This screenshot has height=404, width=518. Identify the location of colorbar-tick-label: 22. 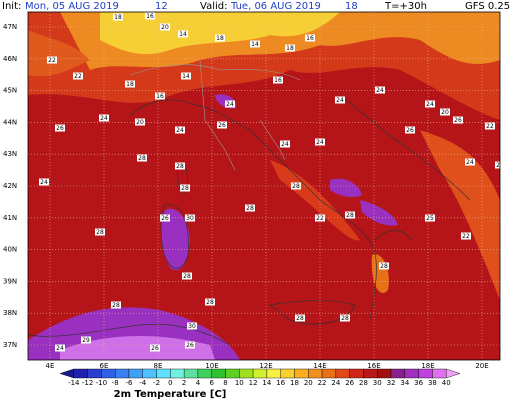
(322, 383).